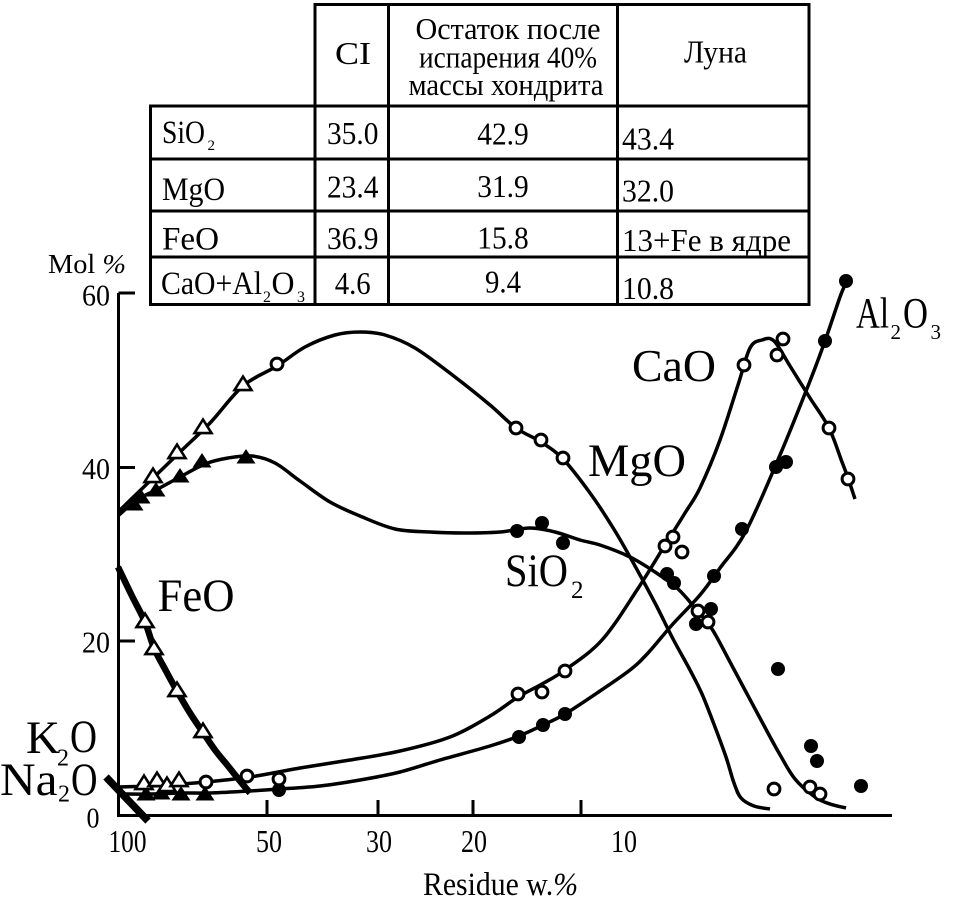  Describe the element at coordinates (674, 365) in the screenshot. I see `svg-text: CaO` at that location.